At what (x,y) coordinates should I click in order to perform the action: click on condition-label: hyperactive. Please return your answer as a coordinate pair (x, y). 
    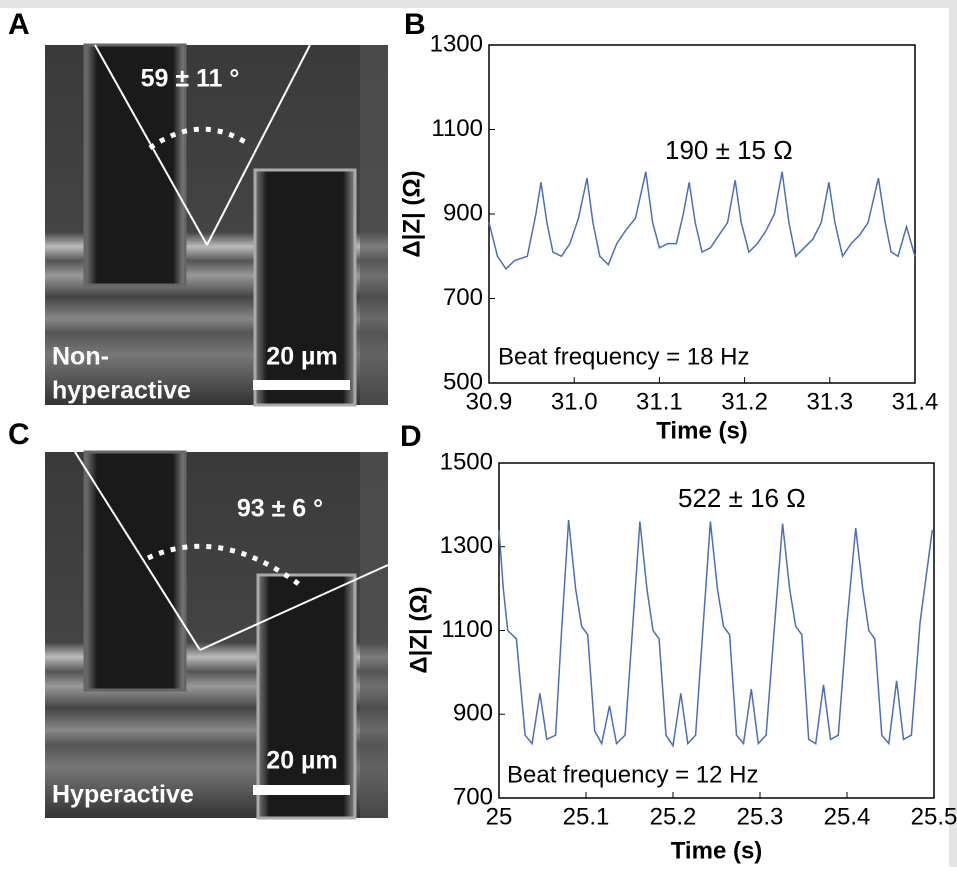
    Looking at the image, I should click on (121, 391).